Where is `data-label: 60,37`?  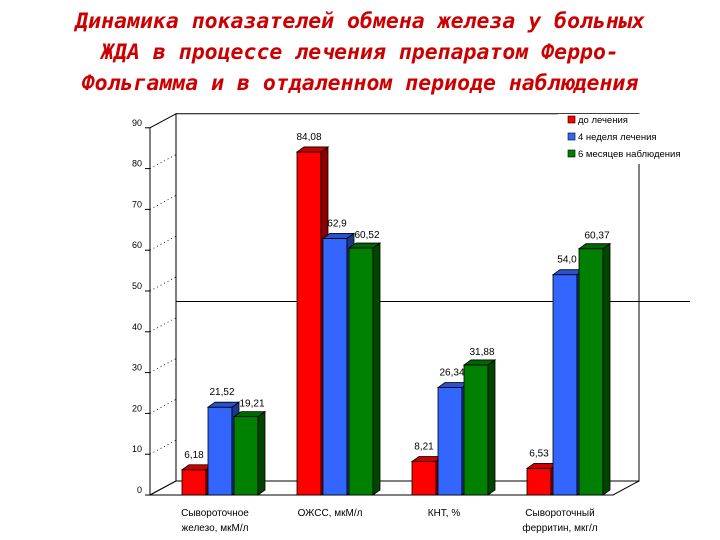 data-label: 60,37 is located at coordinates (596, 236).